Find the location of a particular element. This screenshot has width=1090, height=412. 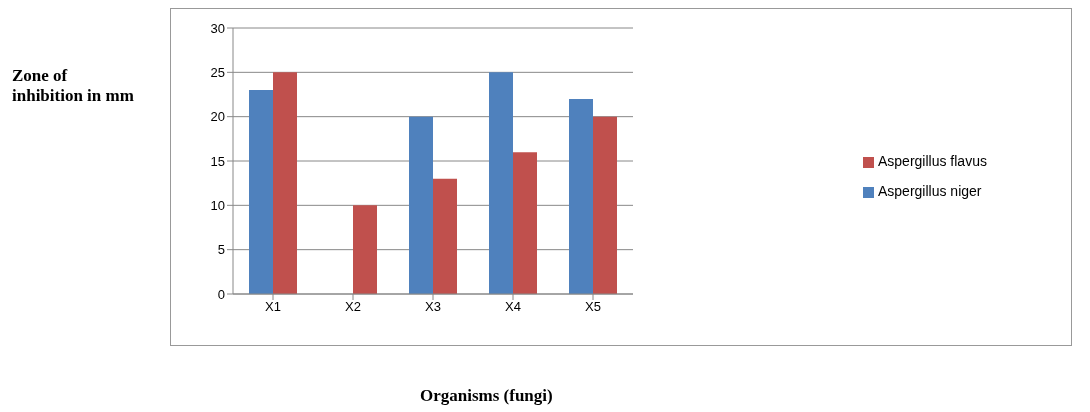

x-tick-label: X2 is located at coordinates (353, 307).